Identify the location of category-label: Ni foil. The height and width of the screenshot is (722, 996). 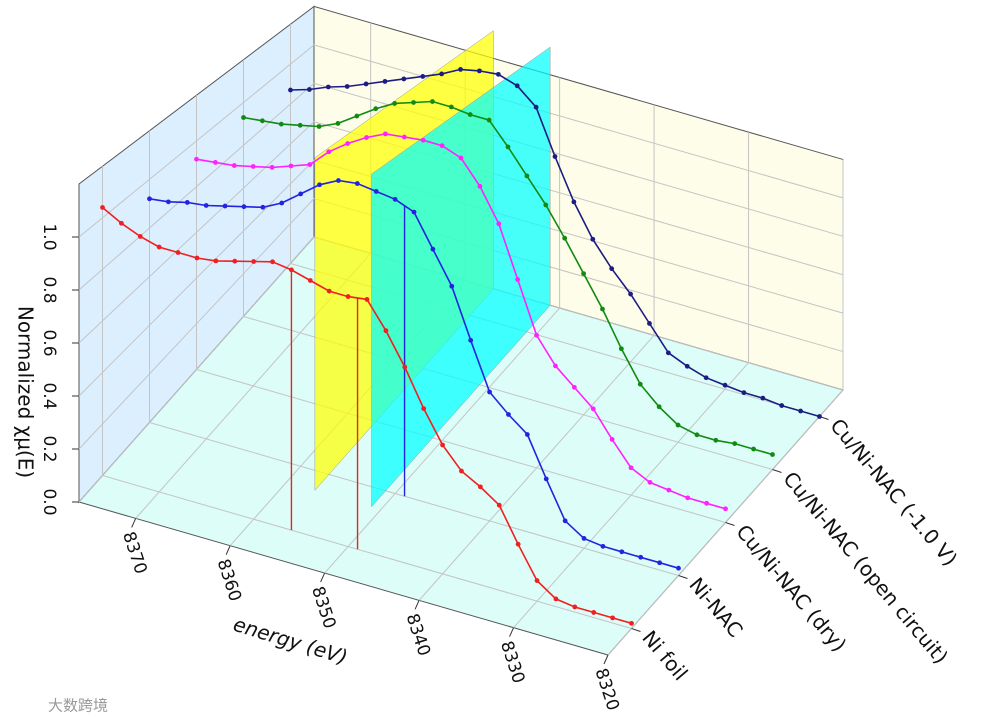
(664, 655).